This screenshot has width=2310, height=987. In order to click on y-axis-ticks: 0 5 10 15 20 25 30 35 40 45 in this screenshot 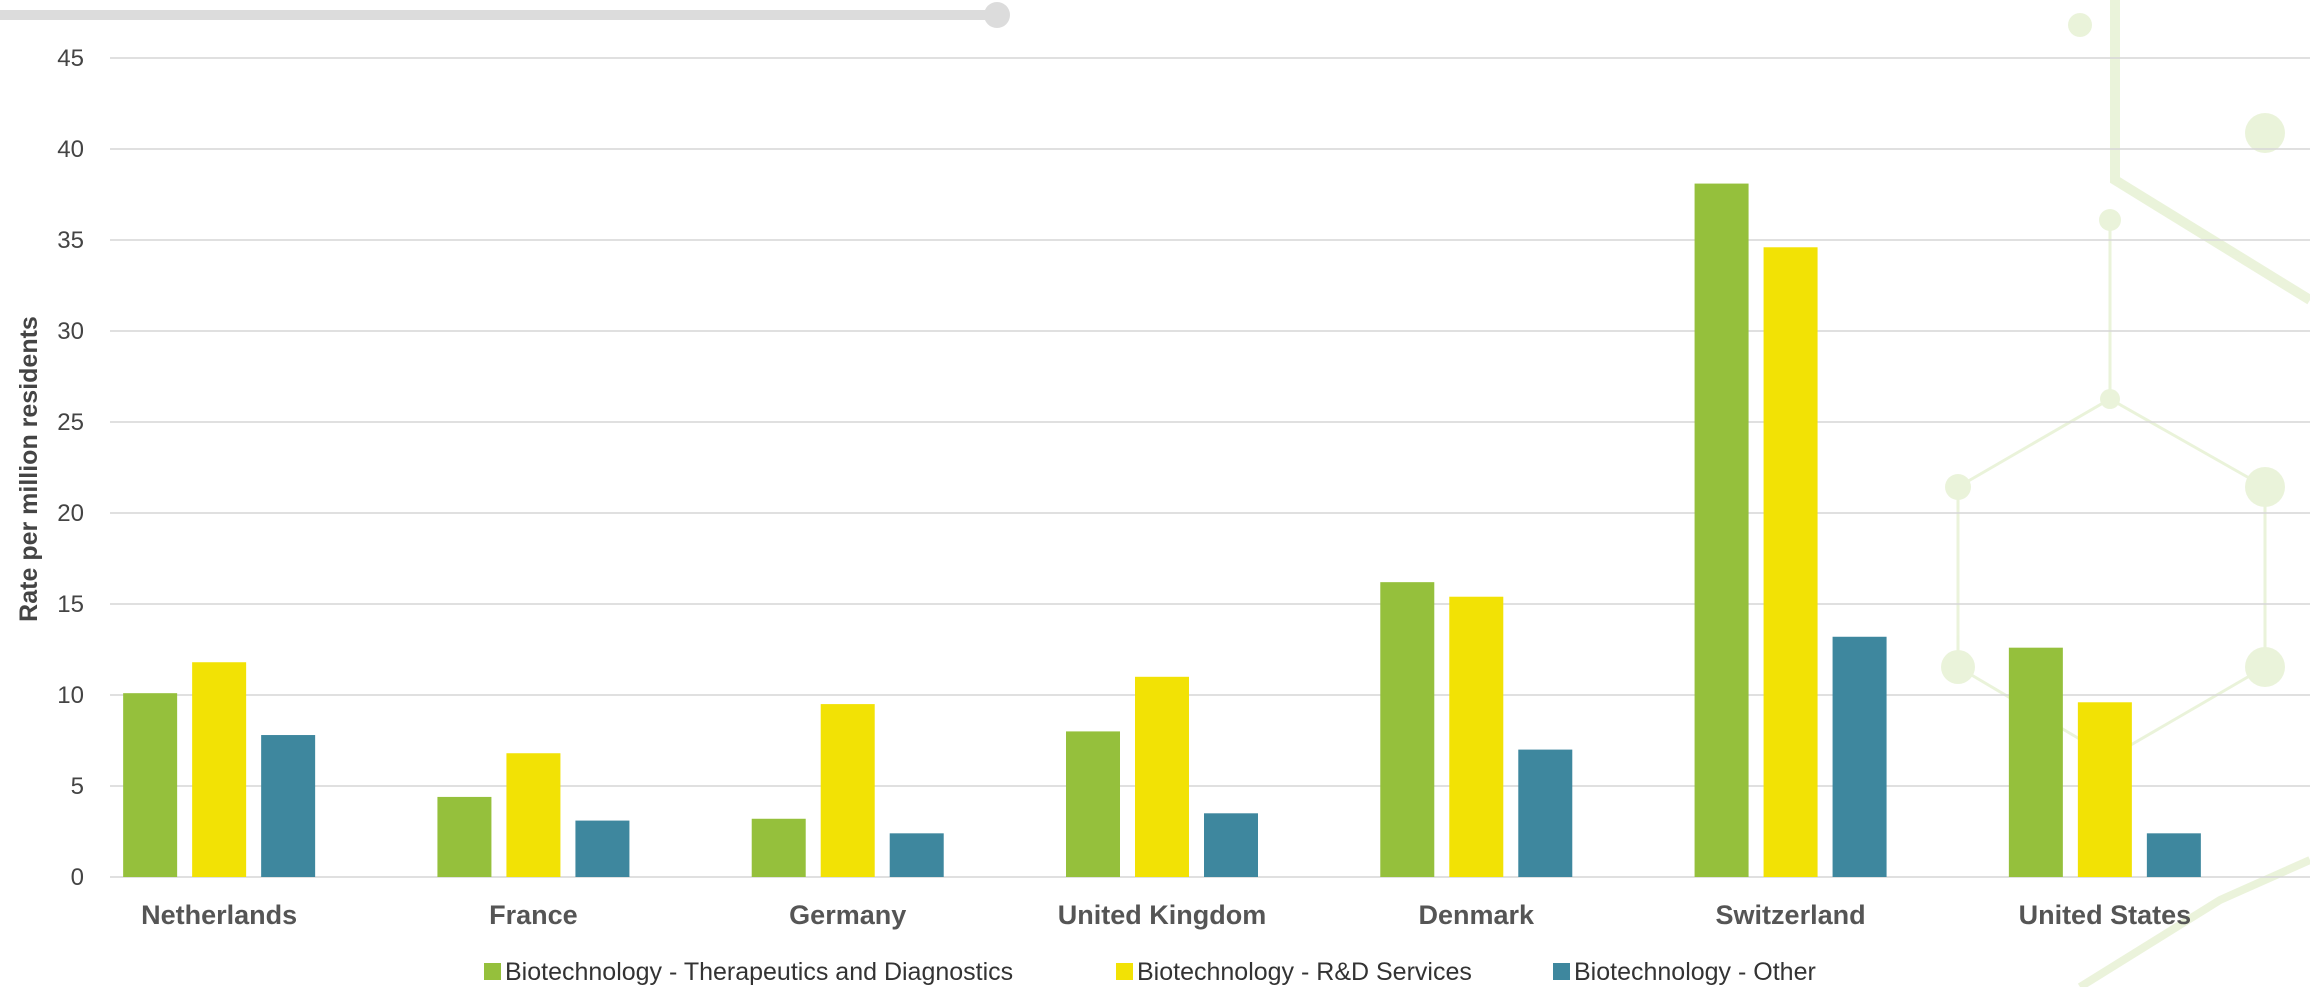, I will do `click(70, 468)`.